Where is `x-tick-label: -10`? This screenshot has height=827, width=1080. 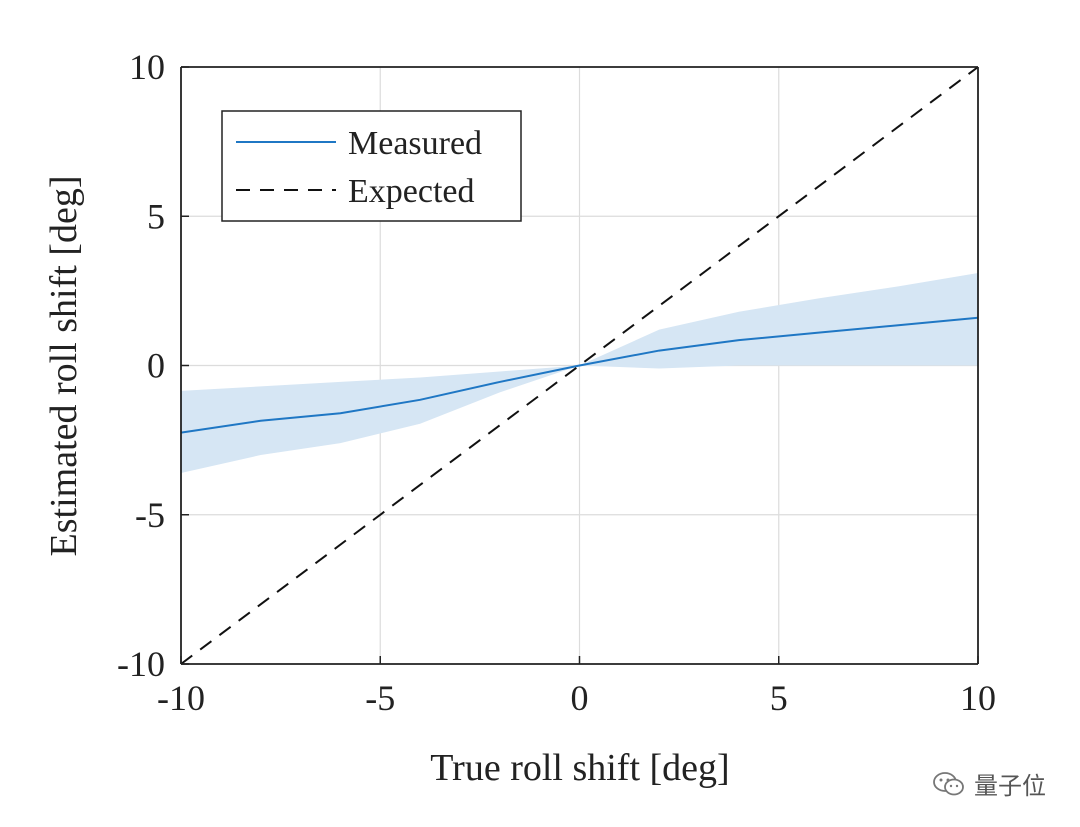 x-tick-label: -10 is located at coordinates (181, 698).